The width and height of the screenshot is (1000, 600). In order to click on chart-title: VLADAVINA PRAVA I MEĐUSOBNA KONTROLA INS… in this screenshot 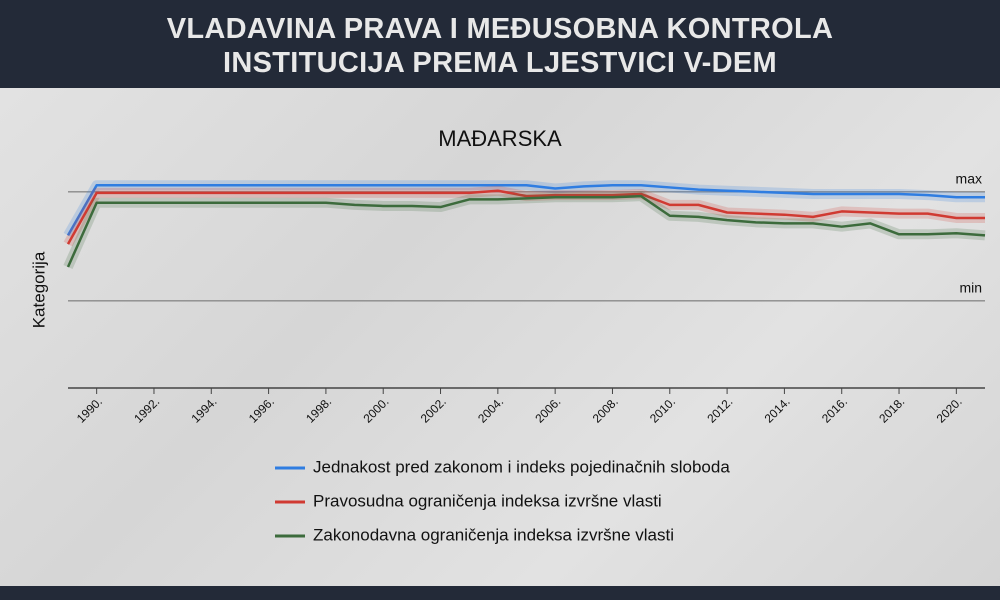, I will do `click(500, 46)`.